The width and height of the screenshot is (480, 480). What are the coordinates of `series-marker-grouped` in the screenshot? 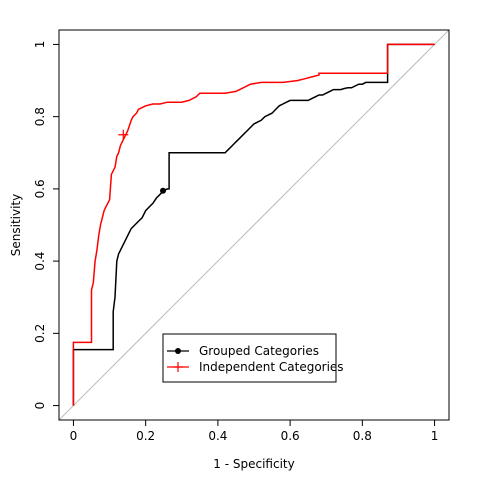 It's located at (163, 190).